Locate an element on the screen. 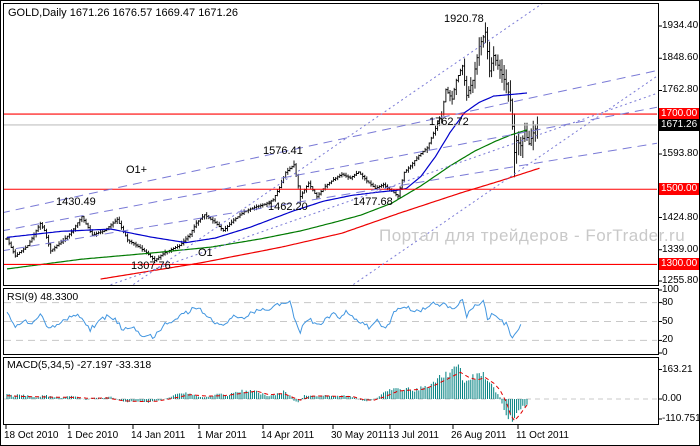  price-level-label: 1700.00 is located at coordinates (679, 114).